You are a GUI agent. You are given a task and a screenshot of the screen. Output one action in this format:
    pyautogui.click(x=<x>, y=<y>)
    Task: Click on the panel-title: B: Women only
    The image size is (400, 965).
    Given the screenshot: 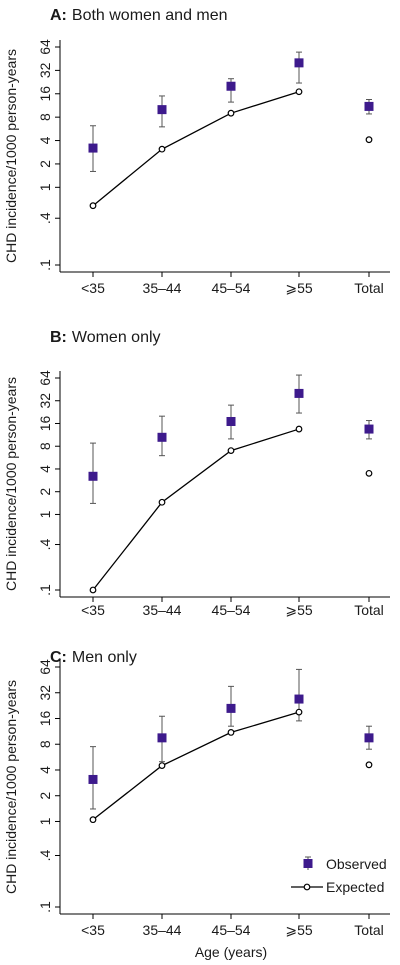 What is the action you would take?
    pyautogui.click(x=105, y=337)
    